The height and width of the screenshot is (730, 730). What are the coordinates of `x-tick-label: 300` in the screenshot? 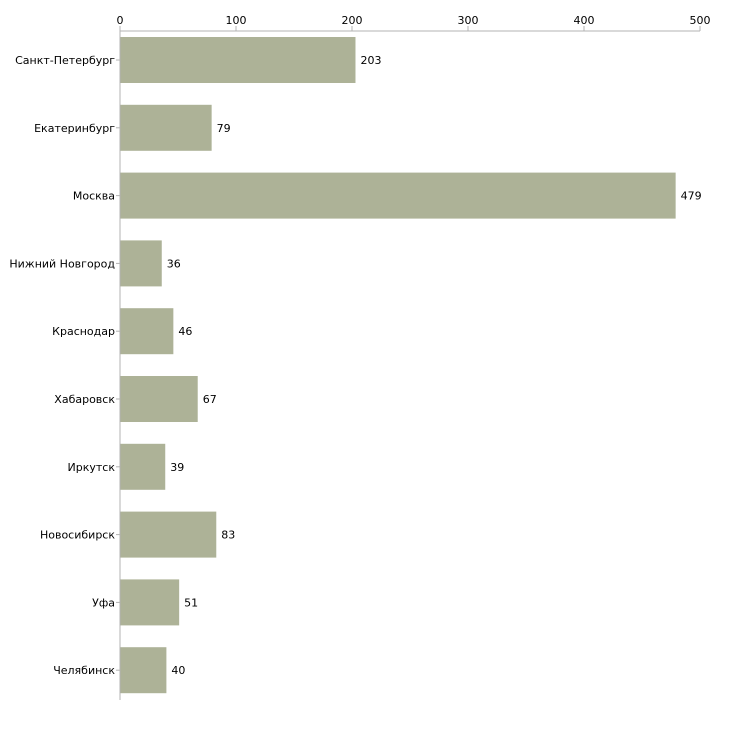 It's located at (468, 20).